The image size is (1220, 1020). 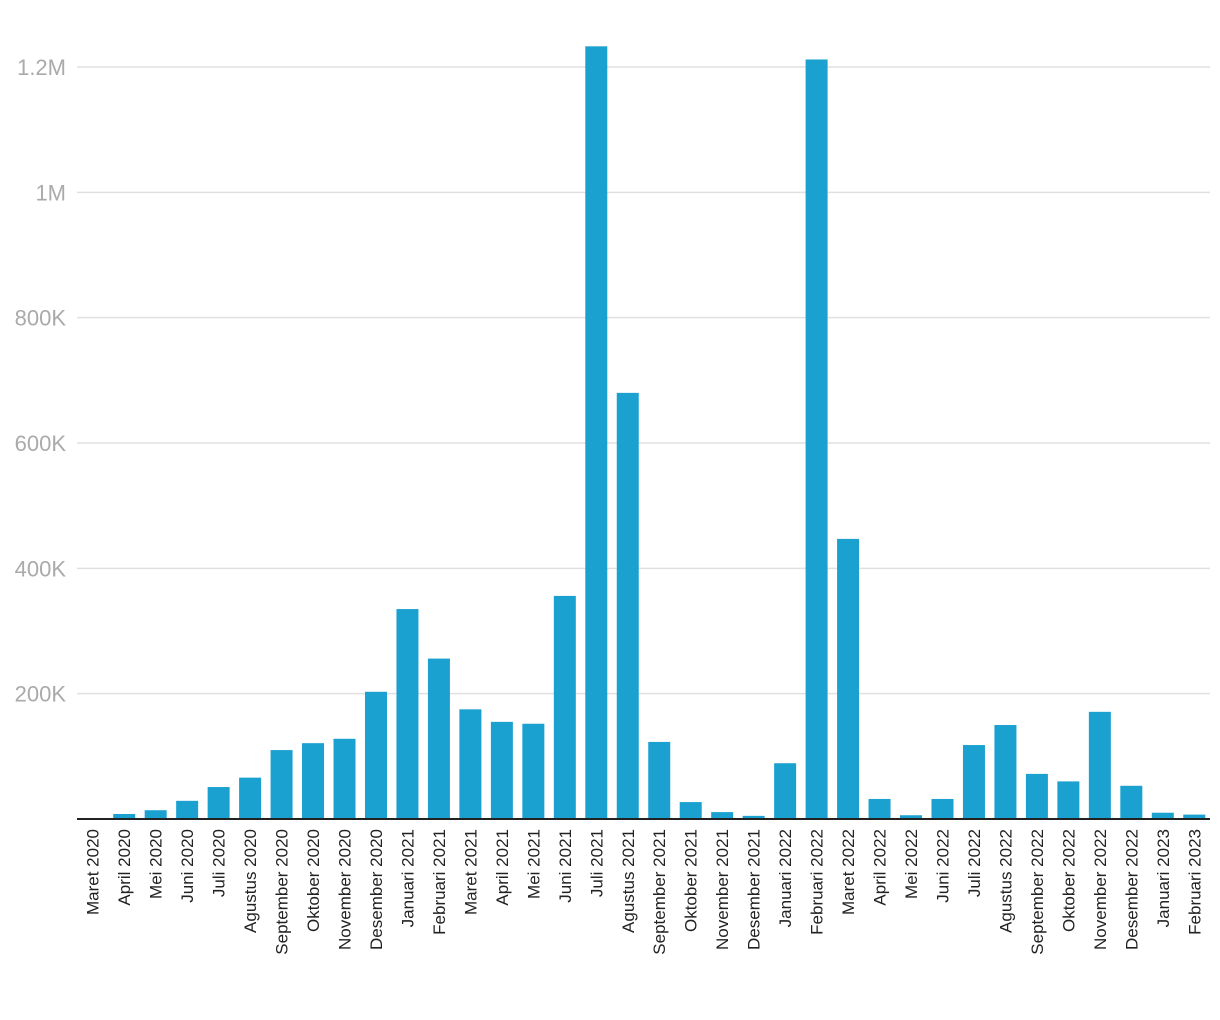 I want to click on x-tick-label: November 2022, so click(x=1100, y=889).